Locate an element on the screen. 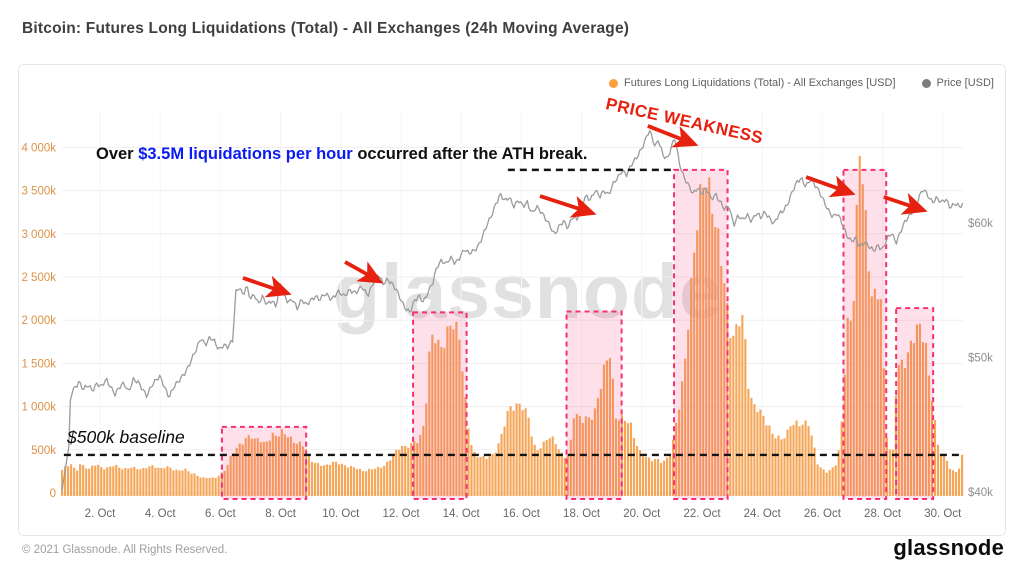 This screenshot has width=1024, height=576. svg-text: 16. Oct is located at coordinates (522, 514).